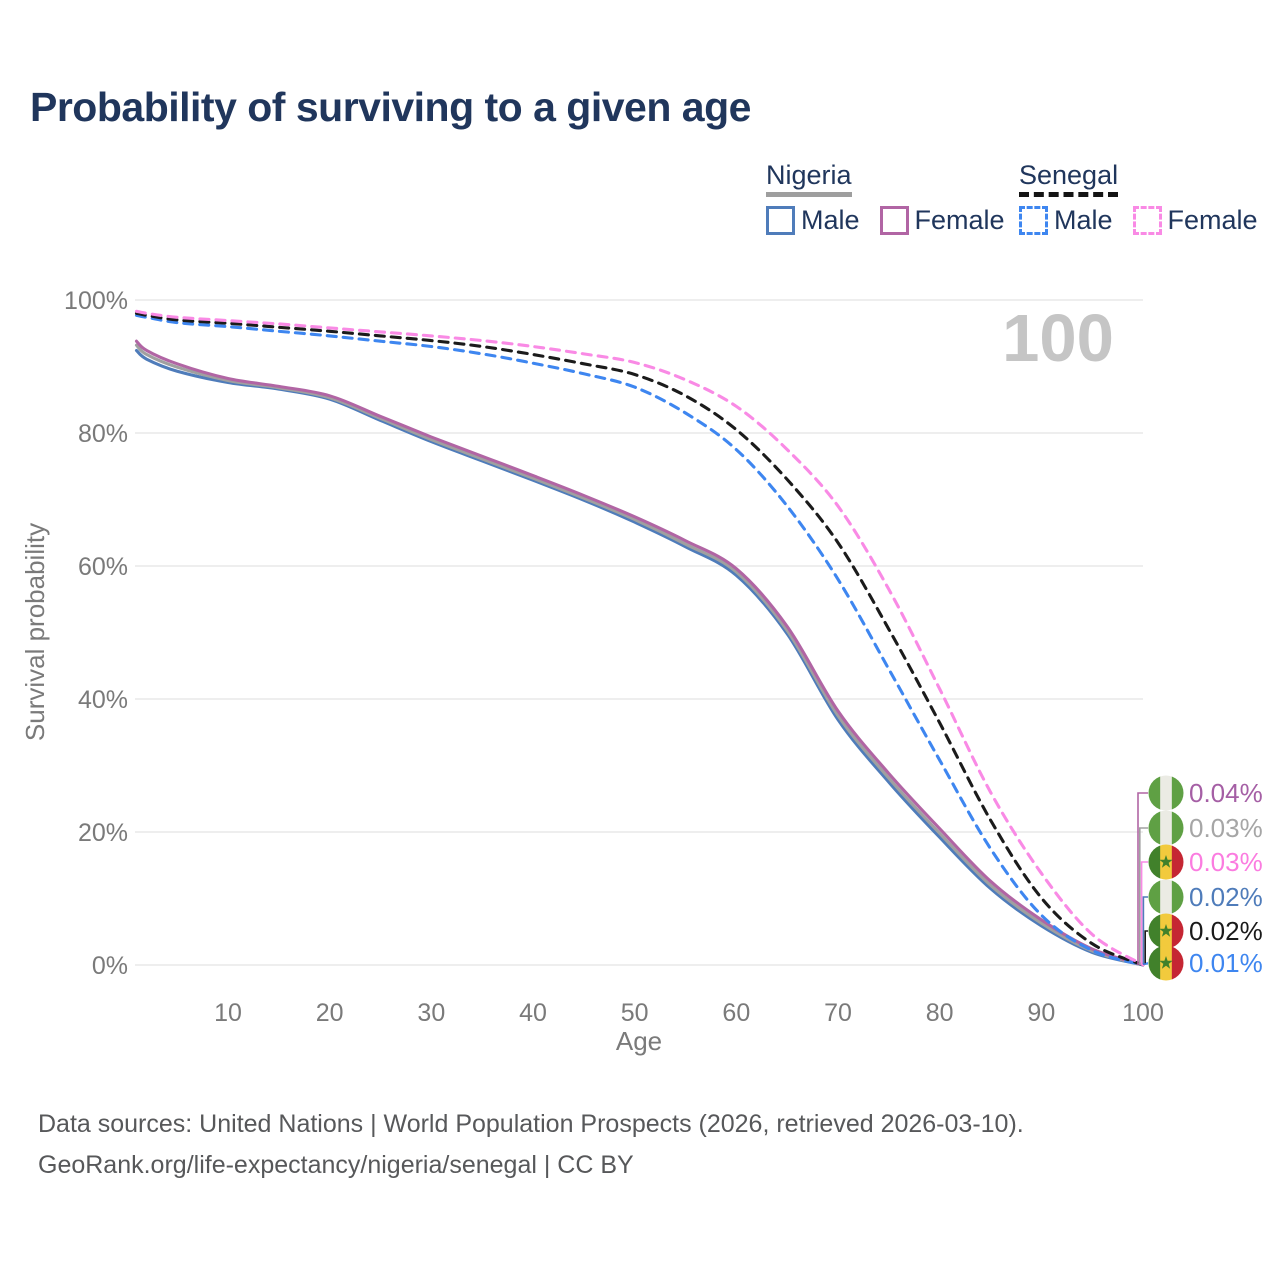 This screenshot has height=1280, width=1280. I want to click on nigeria-male-swatch-icon, so click(780, 221).